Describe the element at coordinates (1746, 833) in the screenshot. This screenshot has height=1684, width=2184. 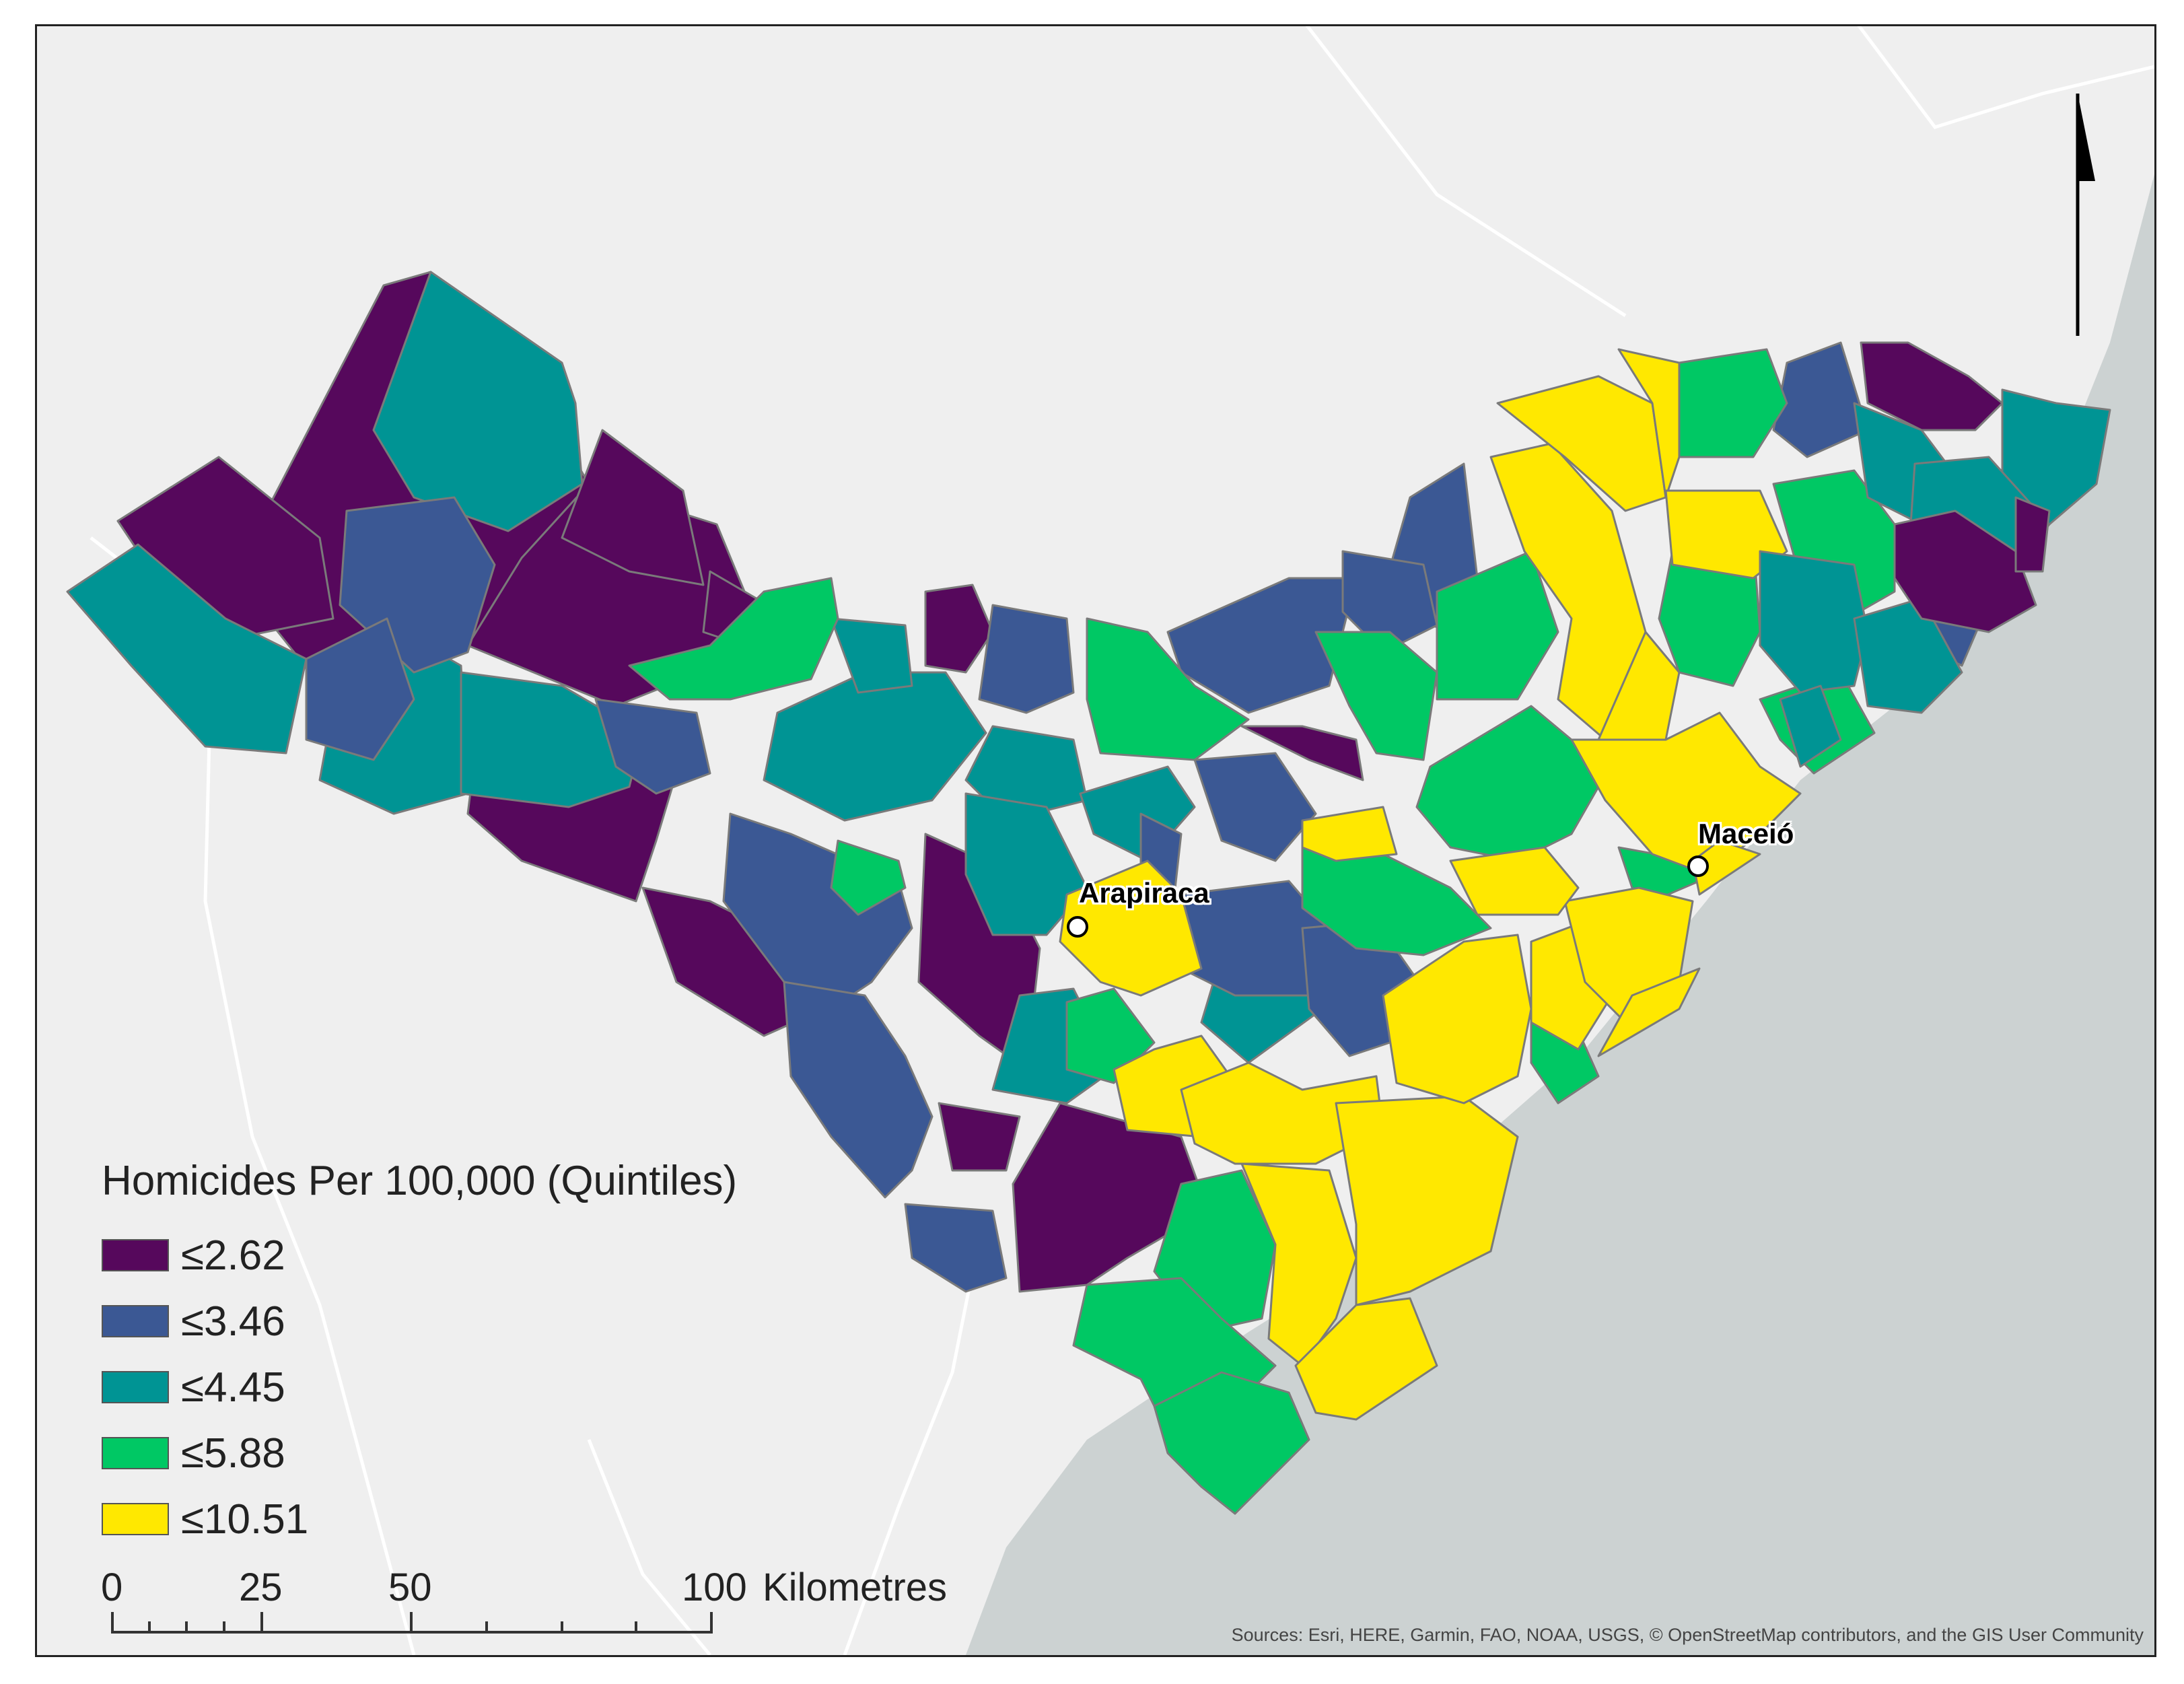
I see `city-label-maceio: Maceió` at that location.